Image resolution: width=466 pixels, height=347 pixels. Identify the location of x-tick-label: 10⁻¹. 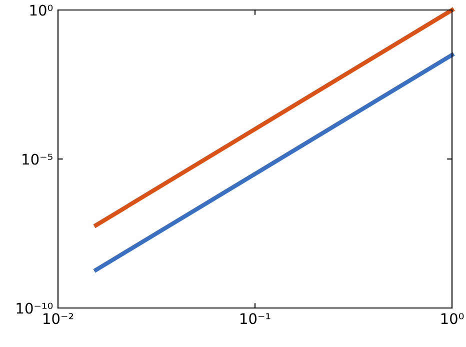
(255, 318).